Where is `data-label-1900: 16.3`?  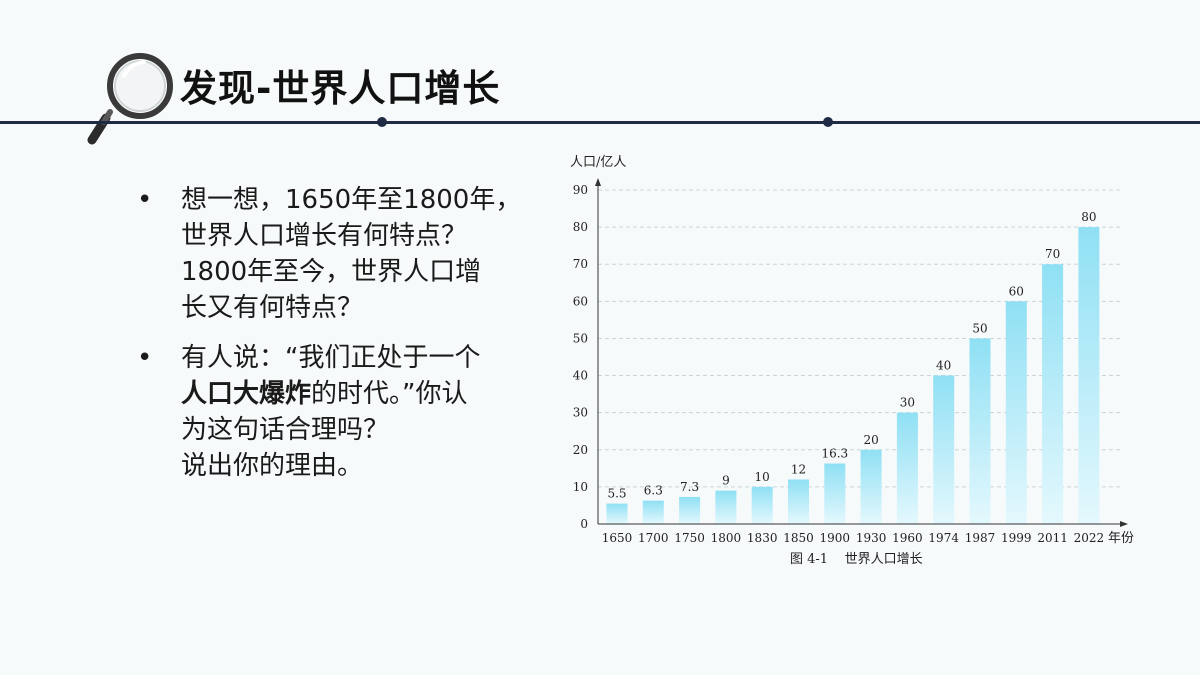 data-label-1900: 16.3 is located at coordinates (834, 454).